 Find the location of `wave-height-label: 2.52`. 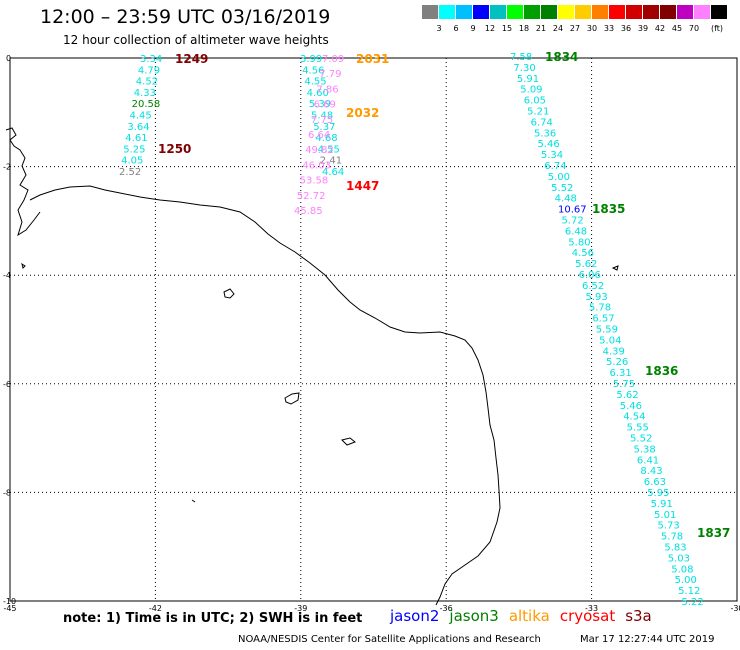

wave-height-label: 2.52 is located at coordinates (130, 172).